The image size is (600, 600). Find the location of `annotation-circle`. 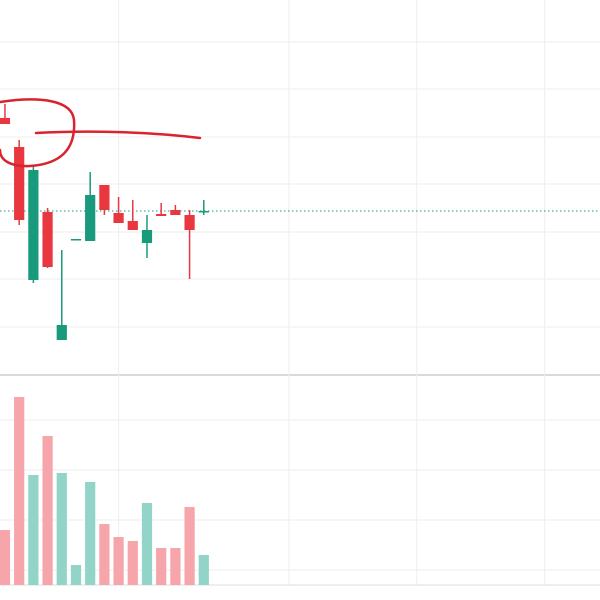

annotation-circle is located at coordinates (38, 133).